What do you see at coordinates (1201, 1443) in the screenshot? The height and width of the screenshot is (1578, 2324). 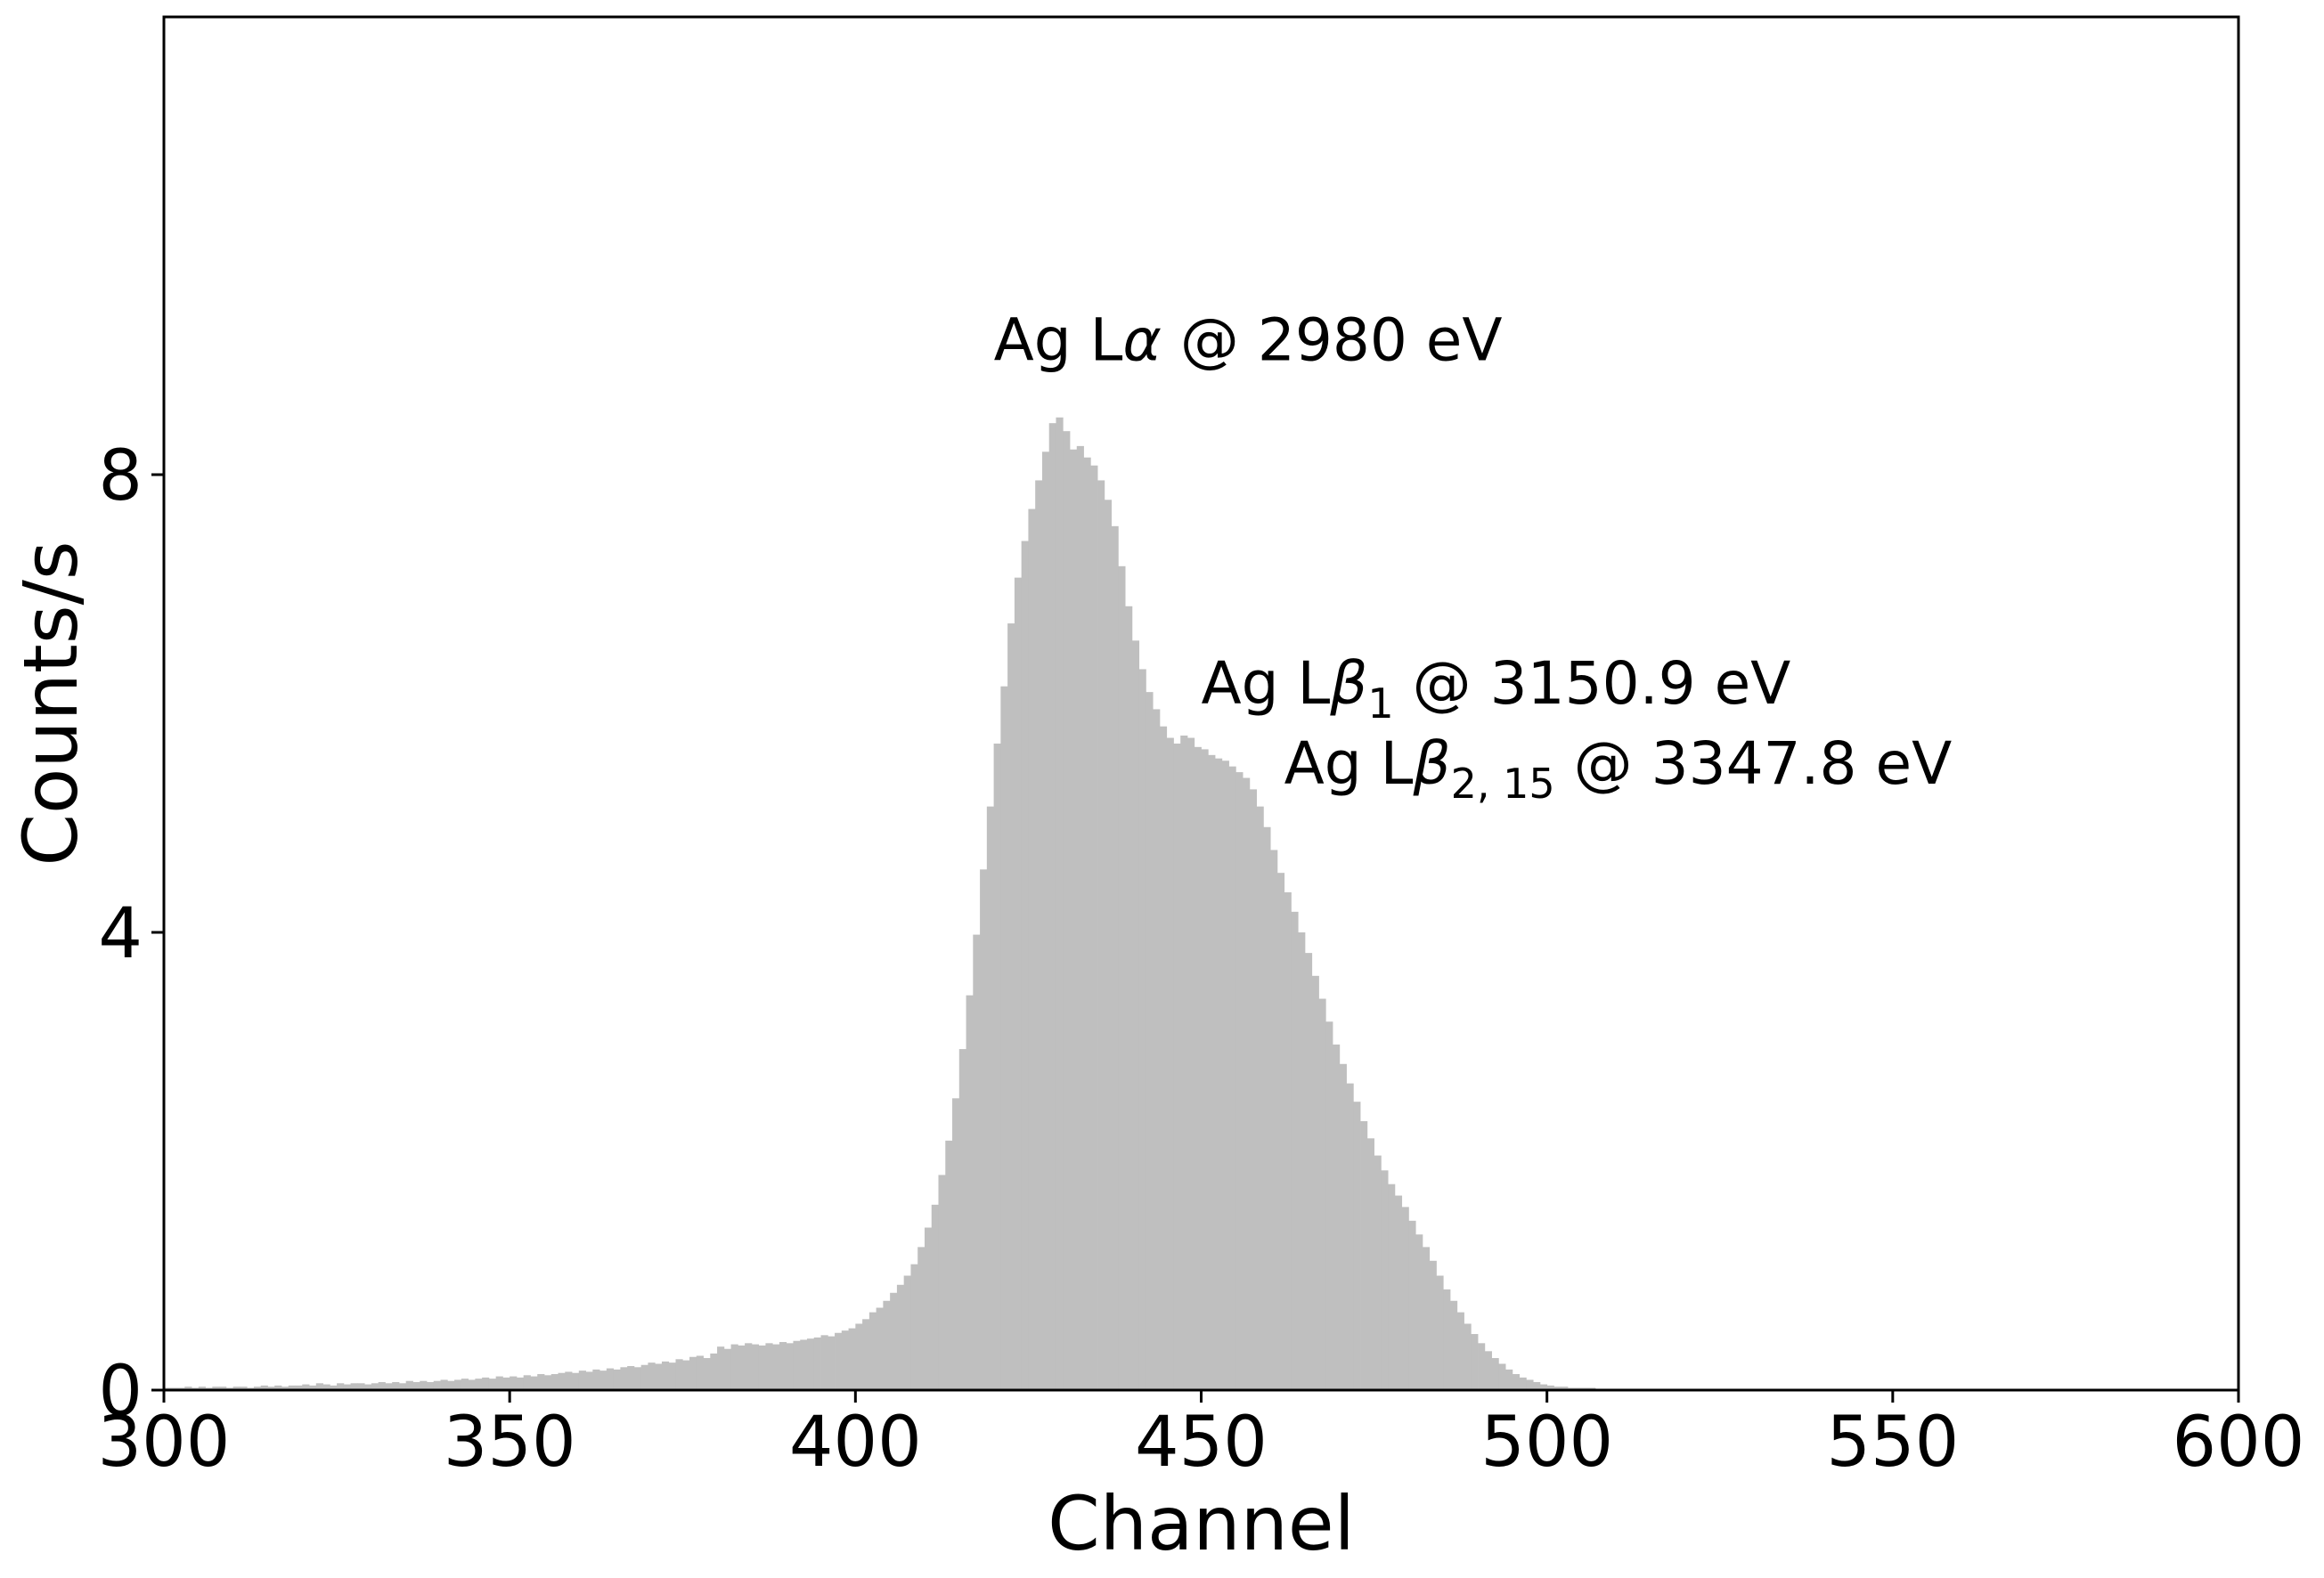 I see `x-tick-label: 450` at bounding box center [1201, 1443].